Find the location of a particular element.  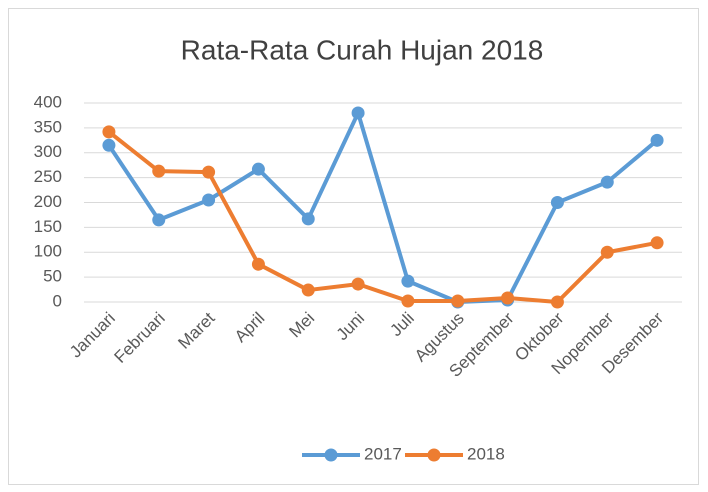

legend-label: 2017 is located at coordinates (383, 453).